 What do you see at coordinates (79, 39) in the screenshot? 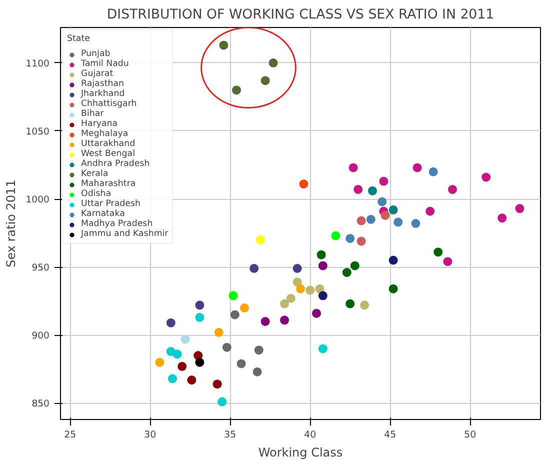
I see `legend-title: State` at bounding box center [79, 39].